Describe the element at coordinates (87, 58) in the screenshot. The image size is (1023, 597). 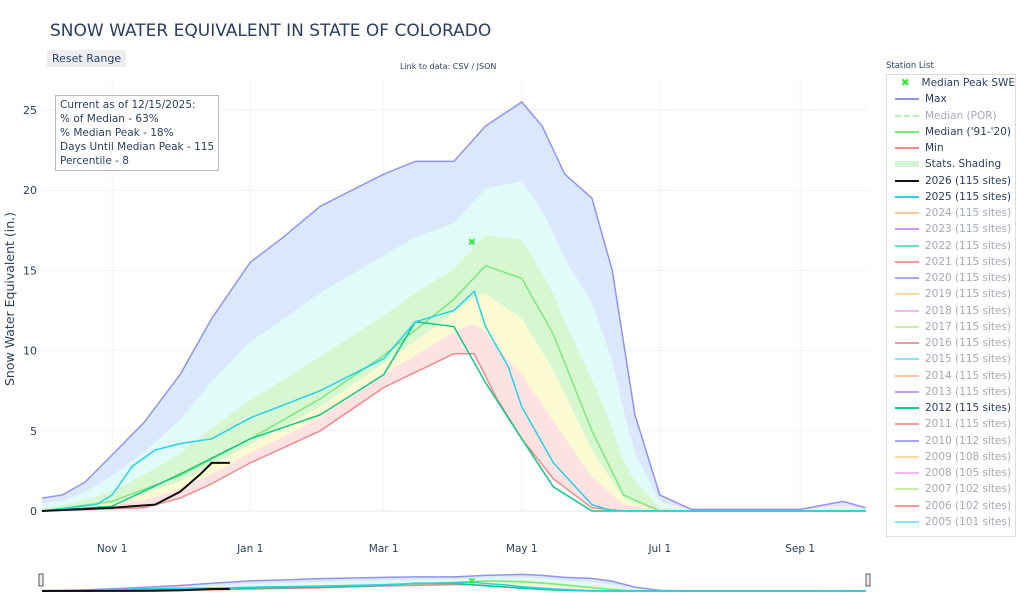
I see `reset-range-button: Reset Range` at that location.